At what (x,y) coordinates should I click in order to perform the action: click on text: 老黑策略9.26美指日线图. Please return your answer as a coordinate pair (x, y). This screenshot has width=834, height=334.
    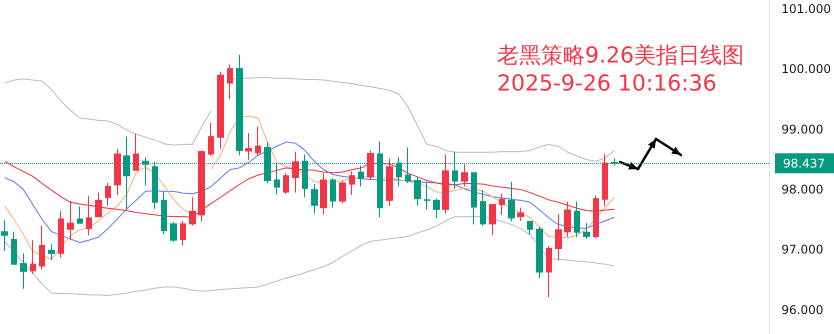
    Looking at the image, I should click on (620, 56).